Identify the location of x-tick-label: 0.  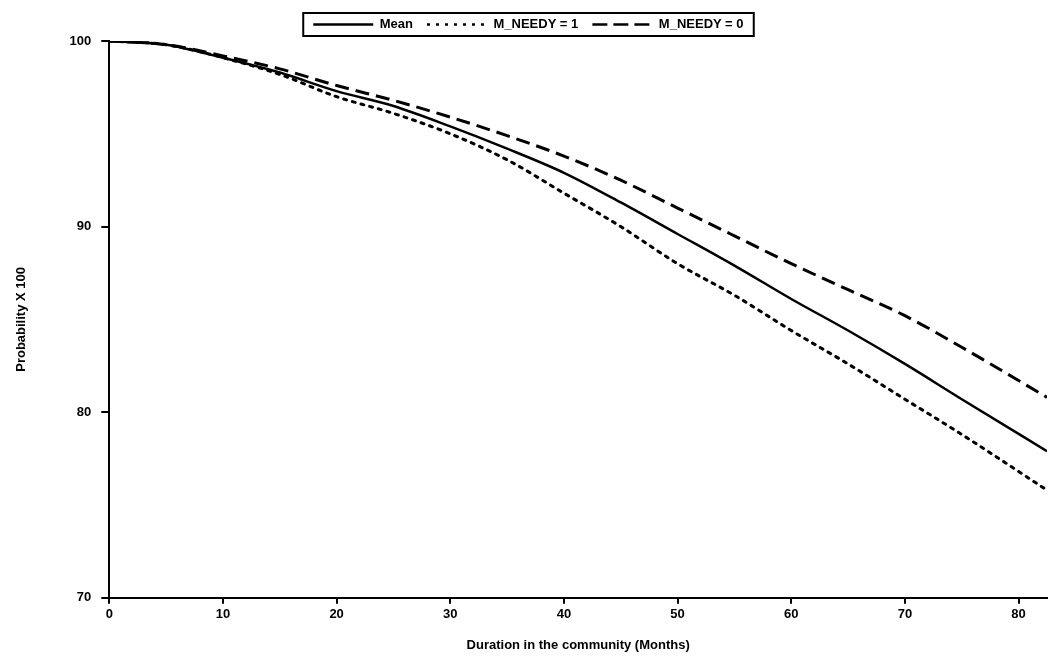
(109, 614).